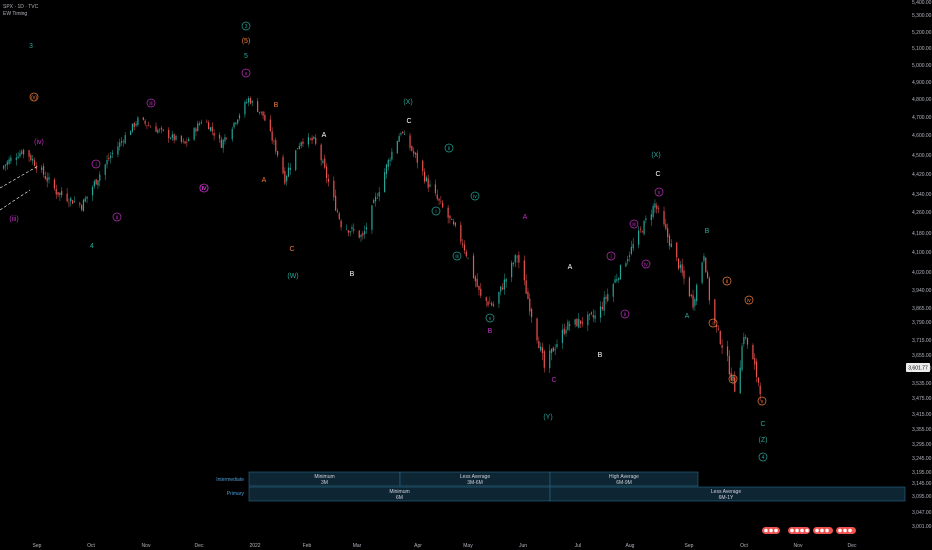 The height and width of the screenshot is (550, 932). What do you see at coordinates (922, 415) in the screenshot?
I see `price-axis-label: 3,415.00` at bounding box center [922, 415].